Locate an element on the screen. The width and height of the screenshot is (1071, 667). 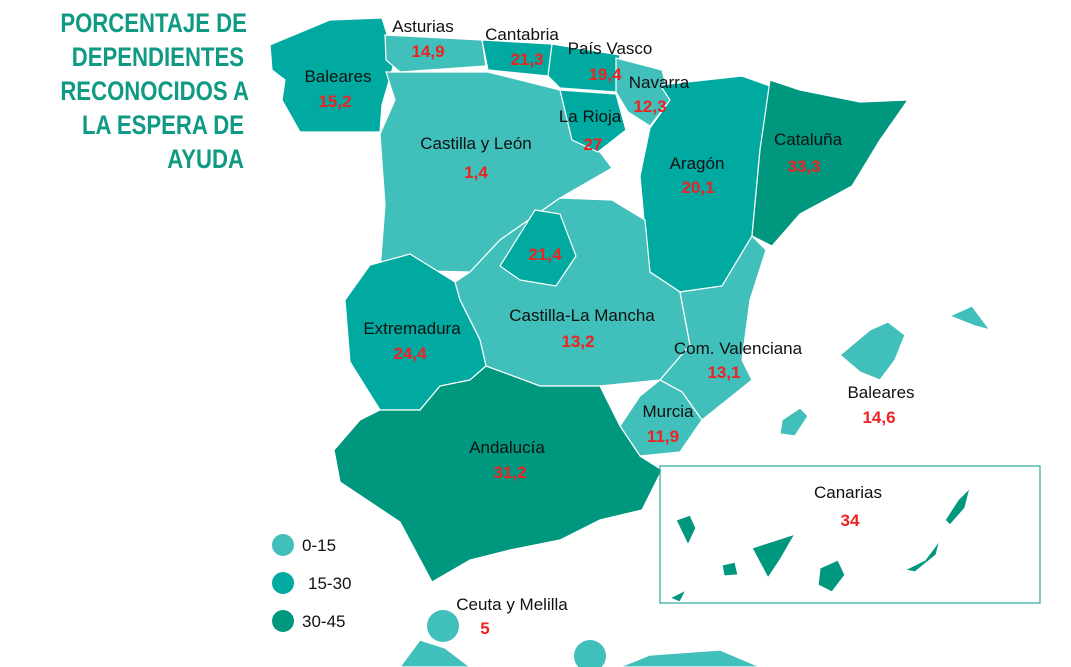
region-galicia is located at coordinates (332, 75).